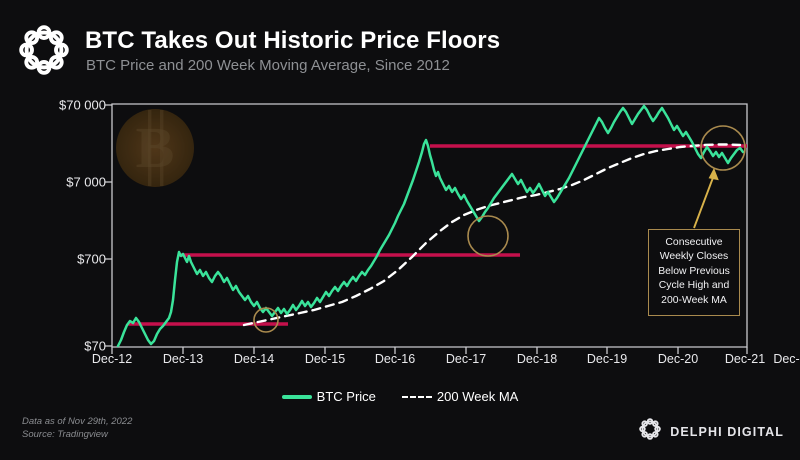  What do you see at coordinates (786, 359) in the screenshot?
I see `x-tick-label: Dec-2` at bounding box center [786, 359].